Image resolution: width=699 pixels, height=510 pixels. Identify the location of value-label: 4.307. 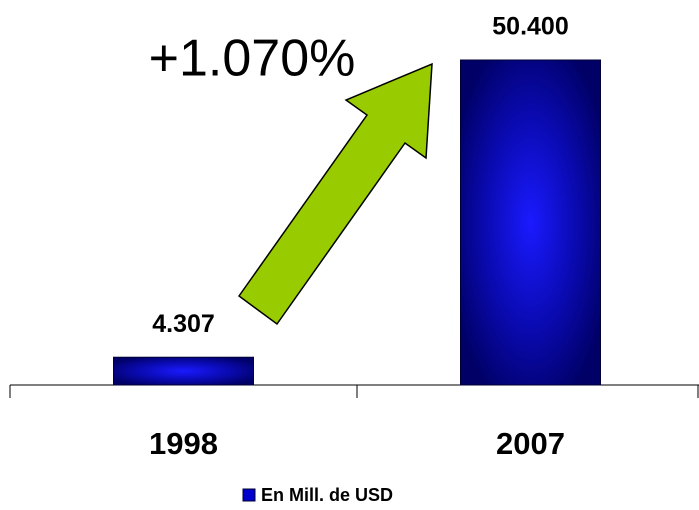
(183, 324).